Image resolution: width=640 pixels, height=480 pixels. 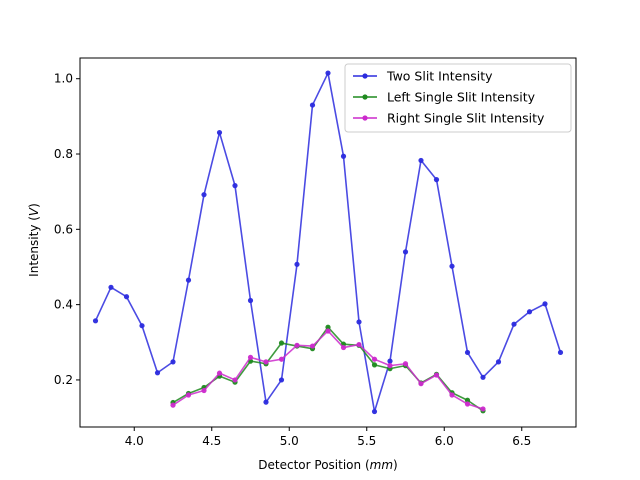 What do you see at coordinates (521, 441) in the screenshot?
I see `x-tick-label: 6.5` at bounding box center [521, 441].